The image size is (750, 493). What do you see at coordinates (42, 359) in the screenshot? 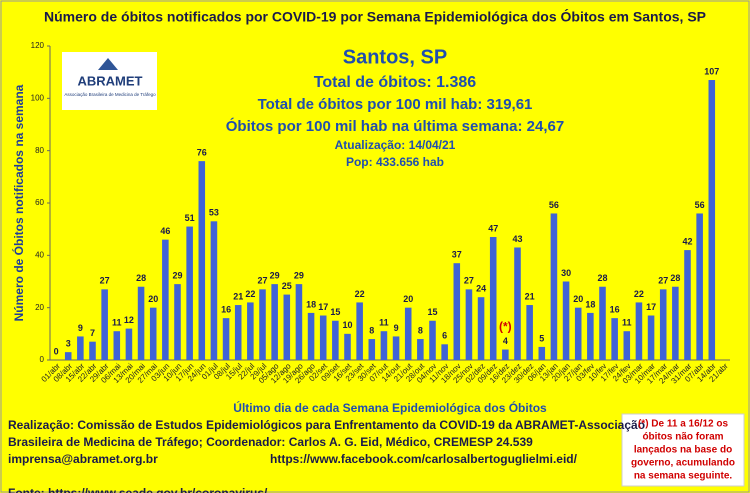
I see `y-tick-label: 0` at bounding box center [42, 359].